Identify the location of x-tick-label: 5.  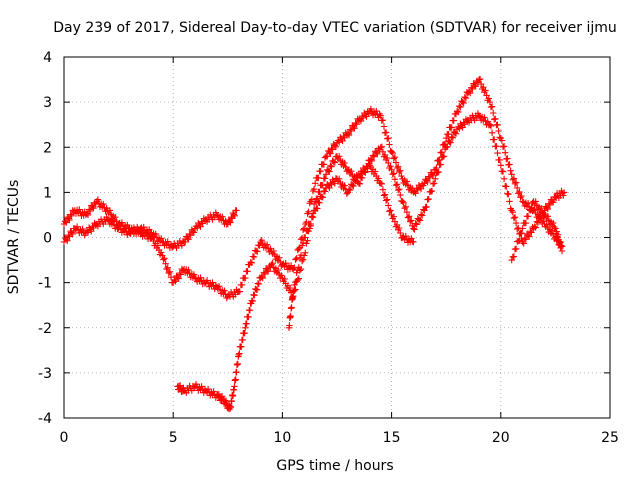
(173, 438).